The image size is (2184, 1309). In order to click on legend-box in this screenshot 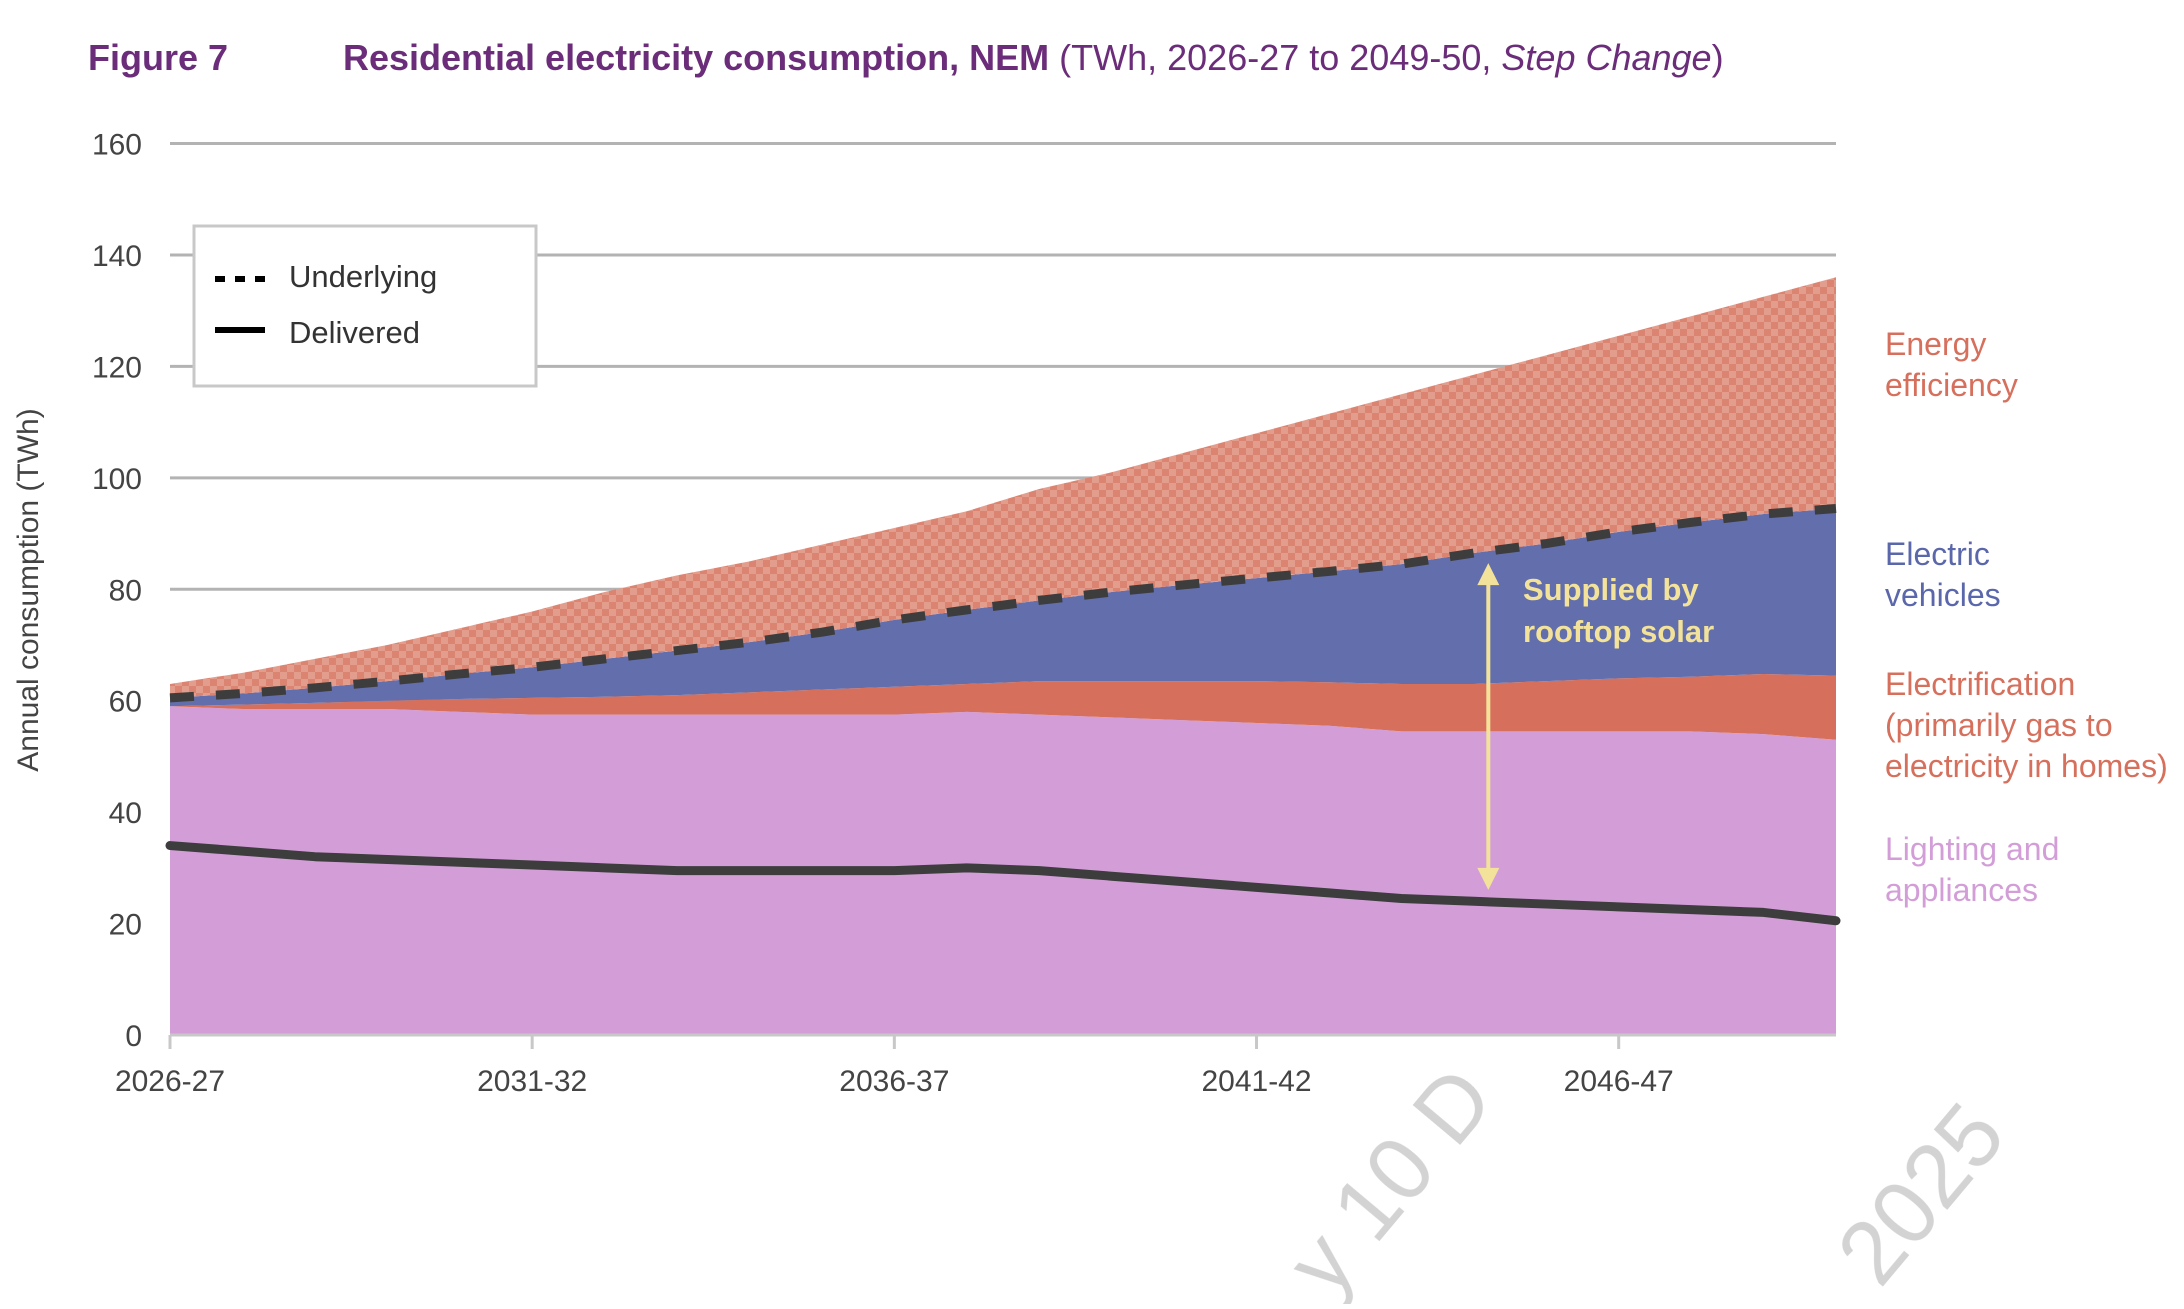, I will do `click(365, 306)`.